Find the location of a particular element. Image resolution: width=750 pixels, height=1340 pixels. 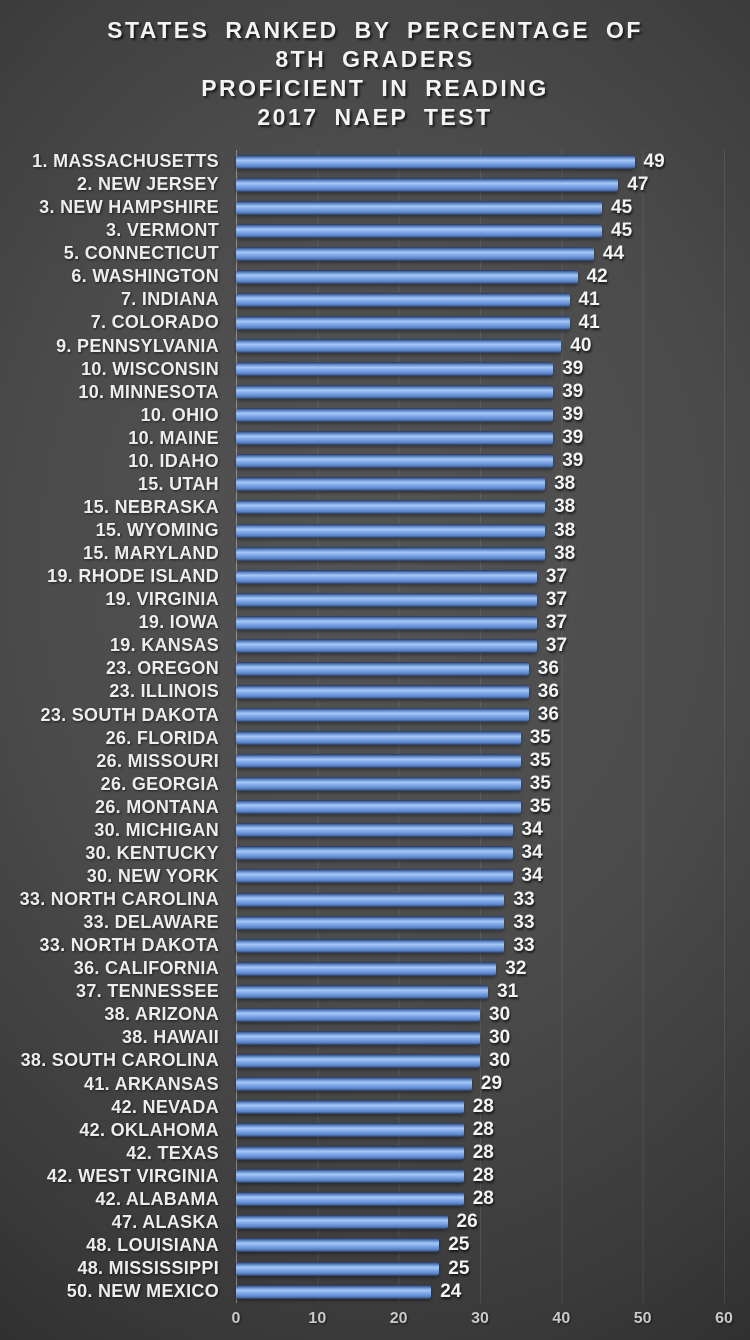

bar-row: 42. WEST VIRGINIA 28 is located at coordinates (375, 1176).